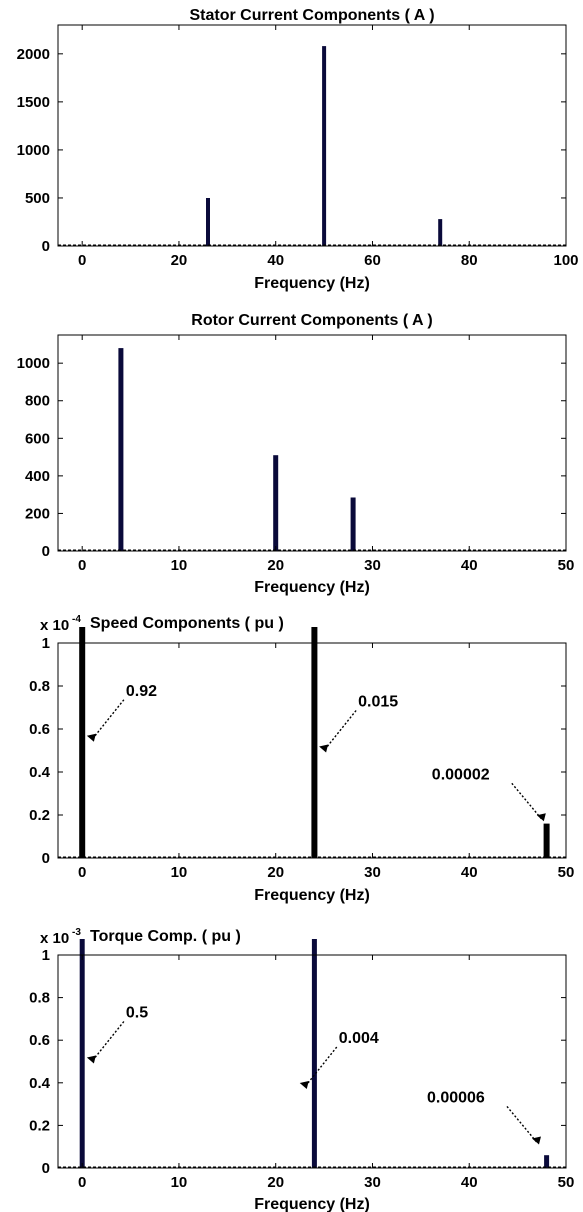 This screenshot has width=583, height=1212. I want to click on chart-title: Torque Comp. ( pu ), so click(165, 936).